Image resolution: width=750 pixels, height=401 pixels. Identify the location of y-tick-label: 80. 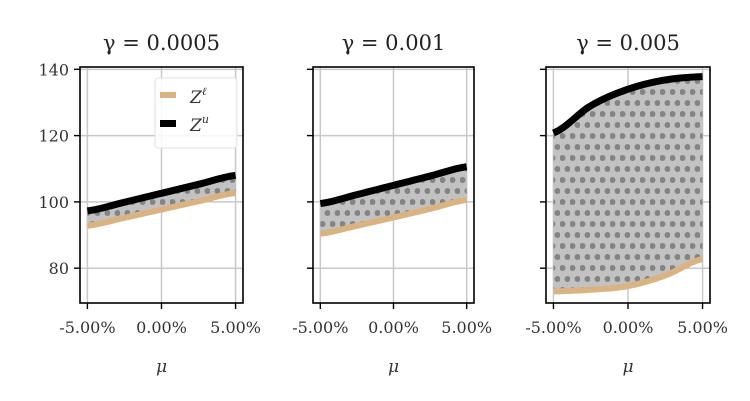
(59, 268).